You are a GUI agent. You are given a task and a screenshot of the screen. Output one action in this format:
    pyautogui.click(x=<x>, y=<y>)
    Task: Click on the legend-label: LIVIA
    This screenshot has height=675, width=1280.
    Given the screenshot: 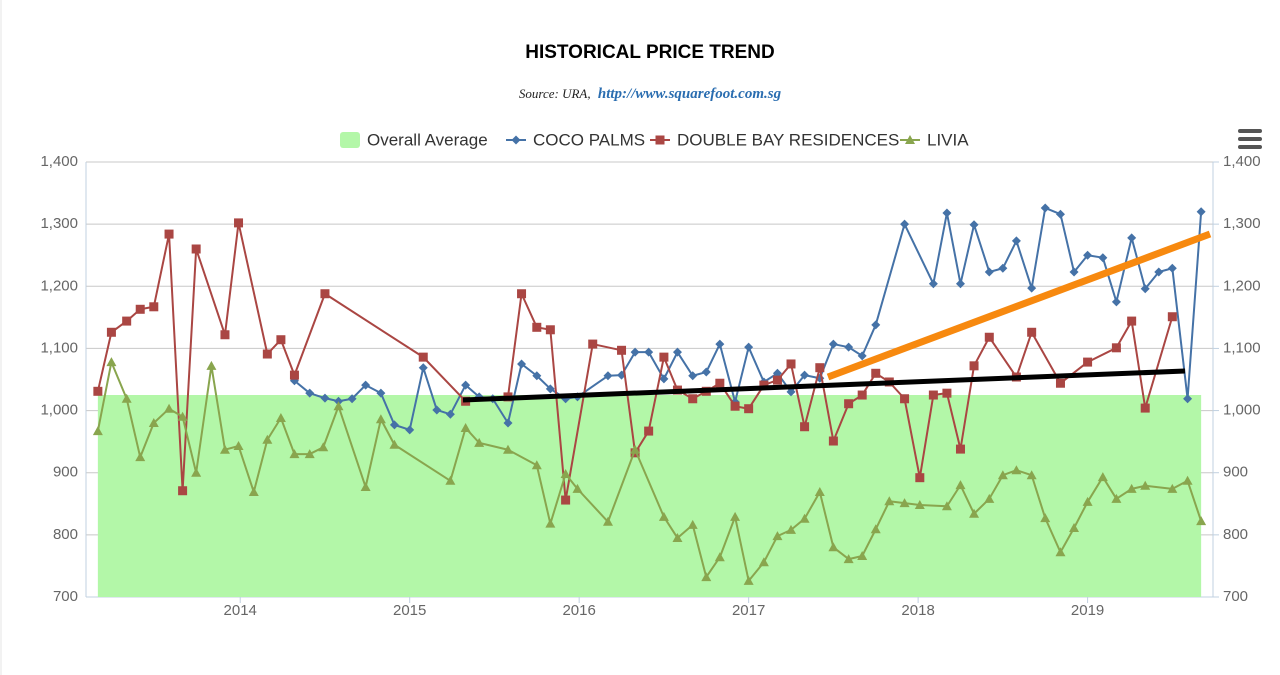 What is the action you would take?
    pyautogui.click(x=948, y=139)
    